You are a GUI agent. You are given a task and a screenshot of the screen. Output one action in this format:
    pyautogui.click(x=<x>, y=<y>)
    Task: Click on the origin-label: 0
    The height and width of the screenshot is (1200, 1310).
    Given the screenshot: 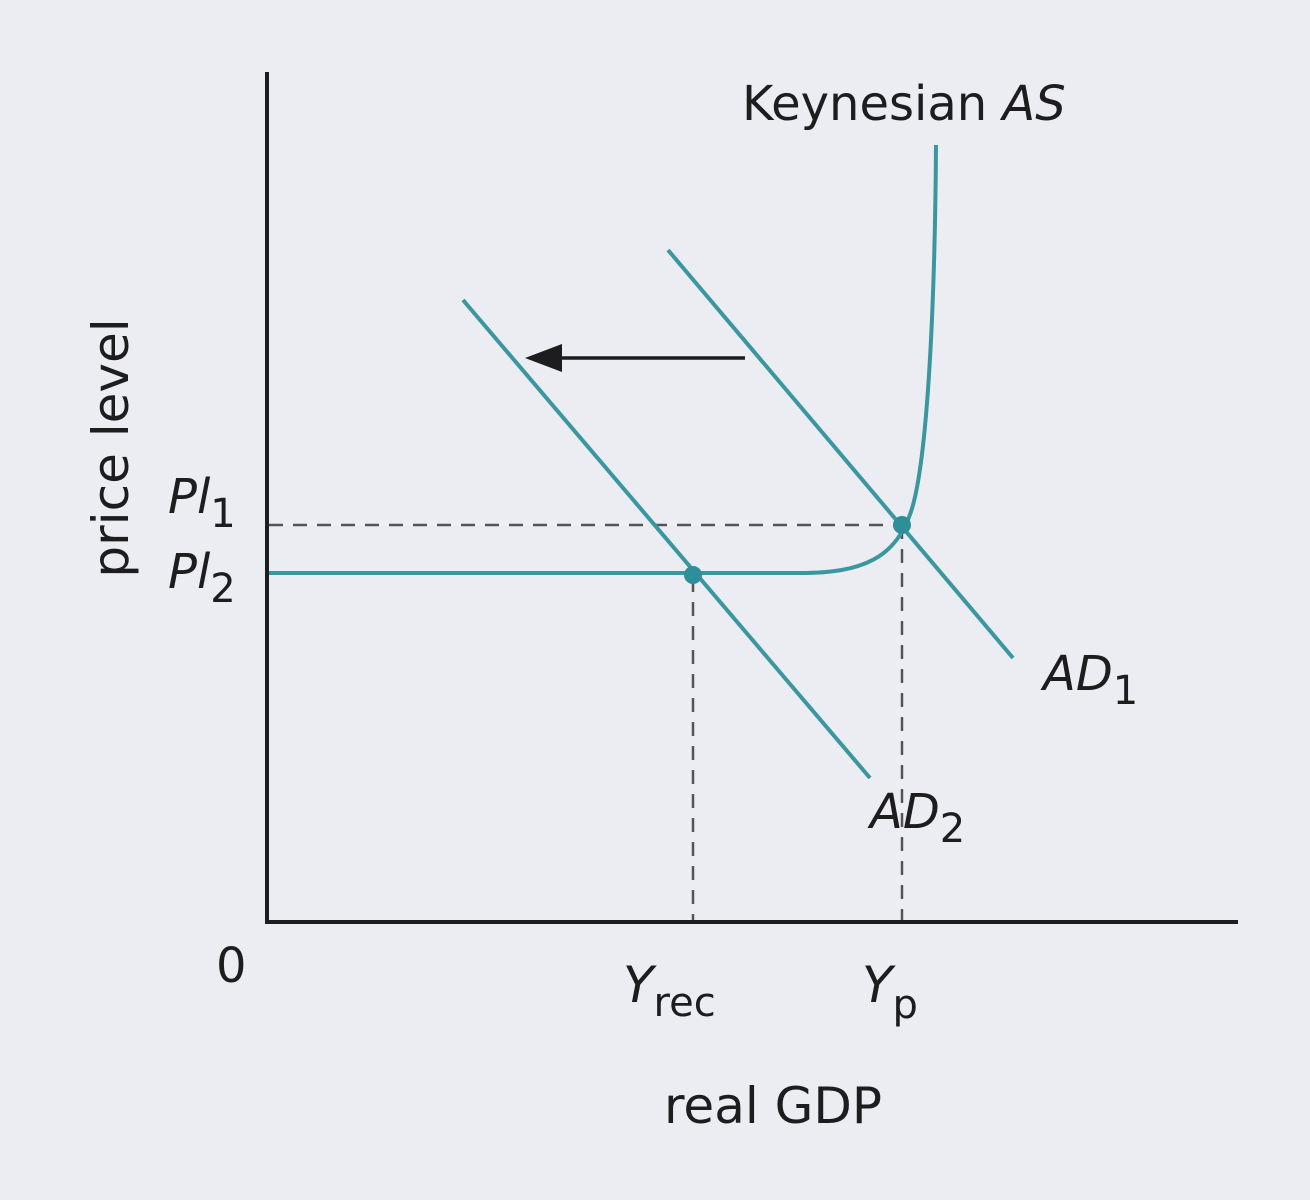 What is the action you would take?
    pyautogui.click(x=231, y=966)
    